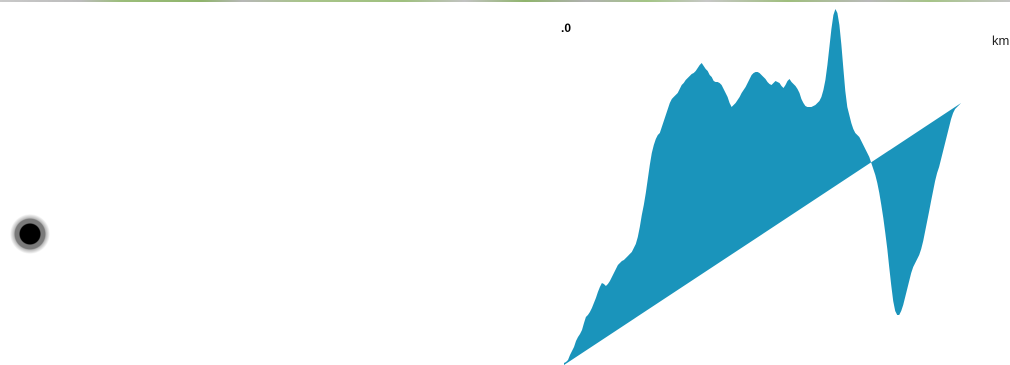 The width and height of the screenshot is (1010, 365). Describe the element at coordinates (566, 28) in the screenshot. I see `y-axis-tick-label: .0` at that location.